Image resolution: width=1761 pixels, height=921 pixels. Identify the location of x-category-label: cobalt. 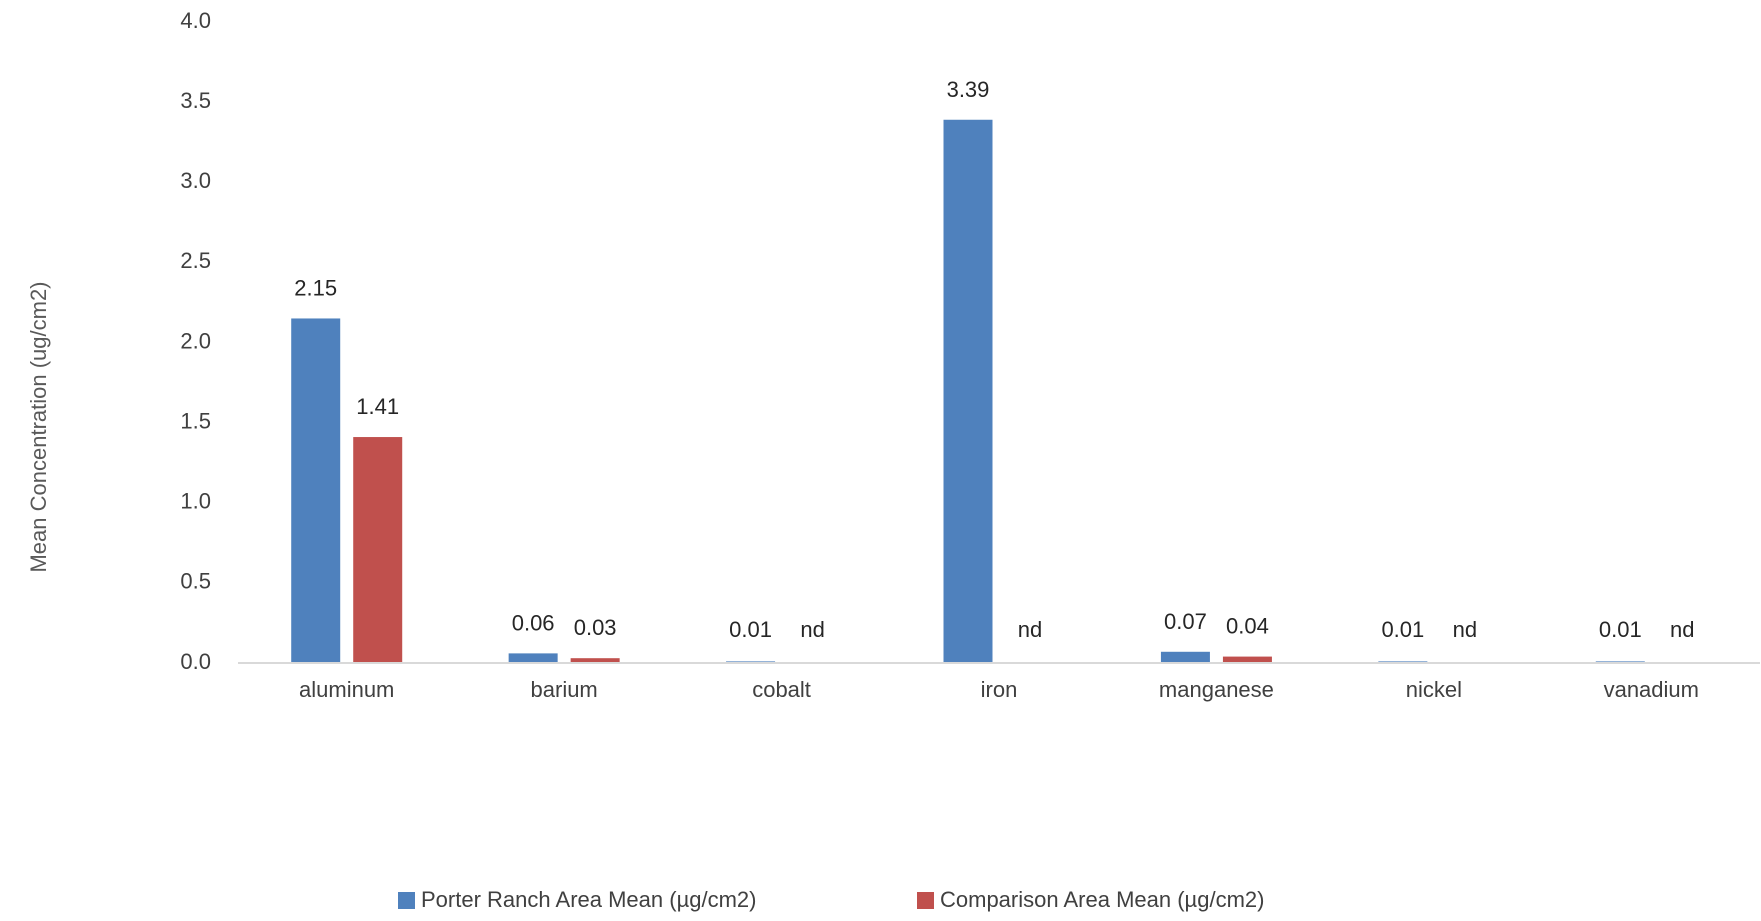
(781, 689).